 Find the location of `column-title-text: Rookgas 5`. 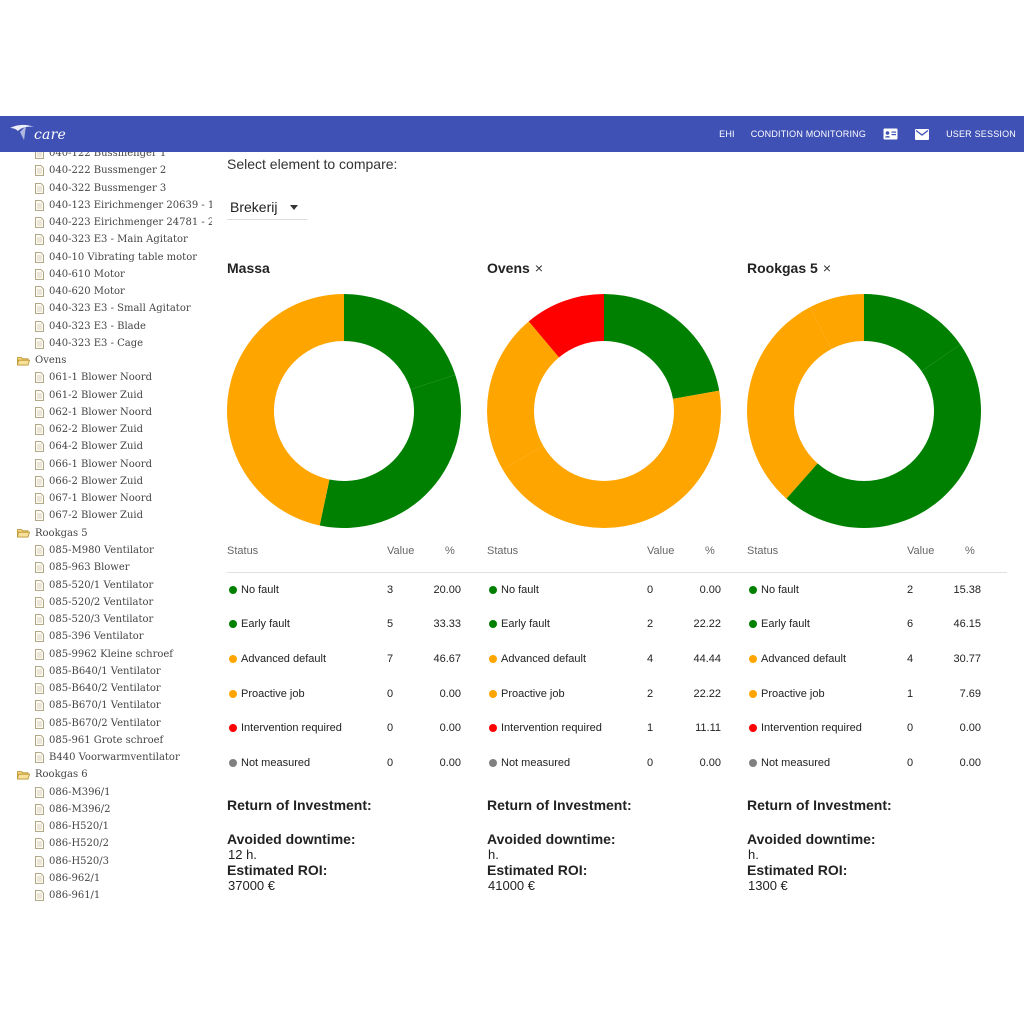

column-title-text: Rookgas 5 is located at coordinates (782, 268).